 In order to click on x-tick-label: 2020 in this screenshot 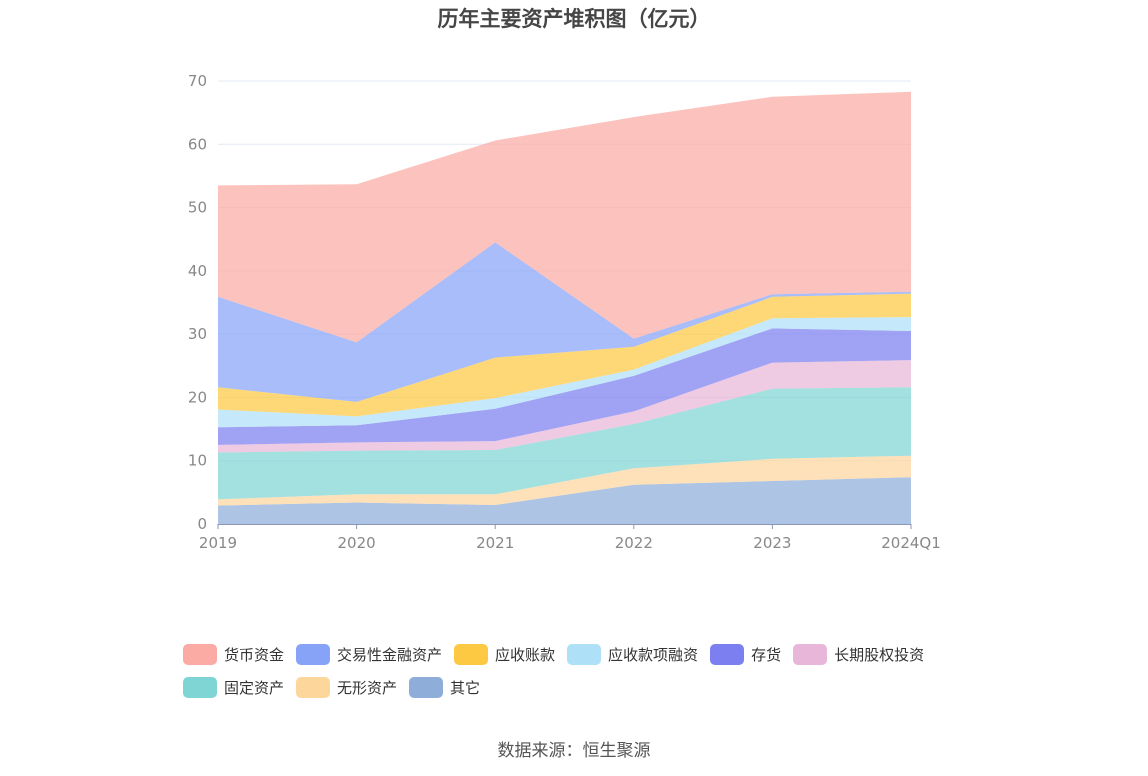, I will do `click(357, 543)`.